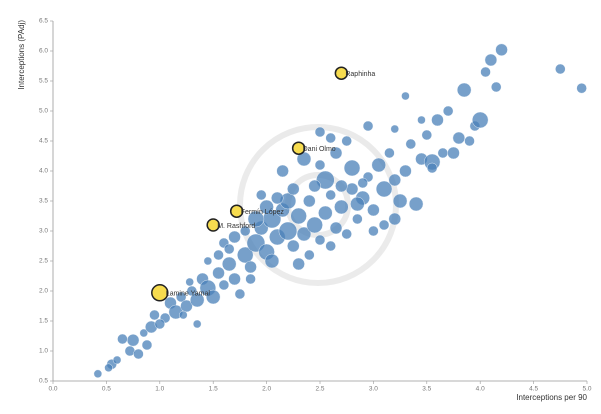 This screenshot has width=601, height=414. I want to click on x-tick-label: 4.5, so click(533, 389).